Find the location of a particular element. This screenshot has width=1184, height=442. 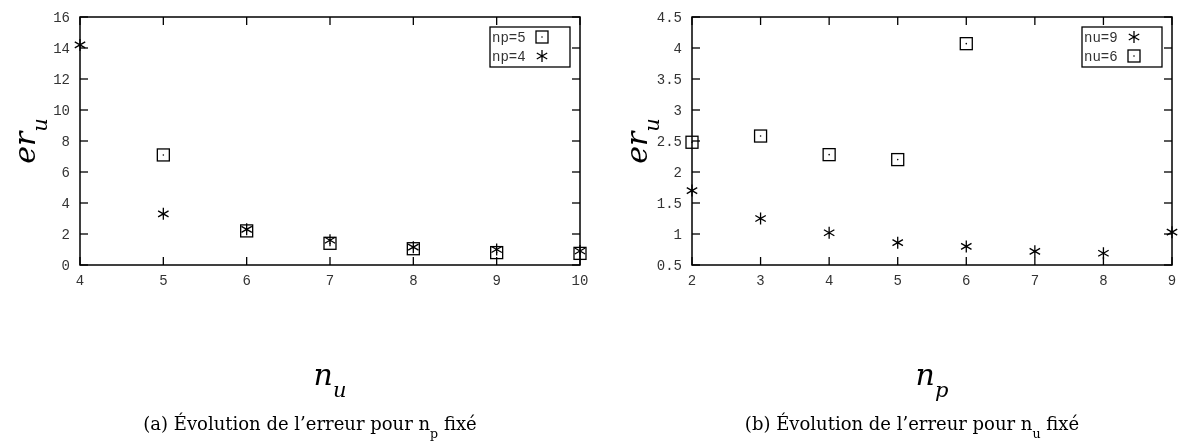

y-tick-label: 0 is located at coordinates (65, 266).